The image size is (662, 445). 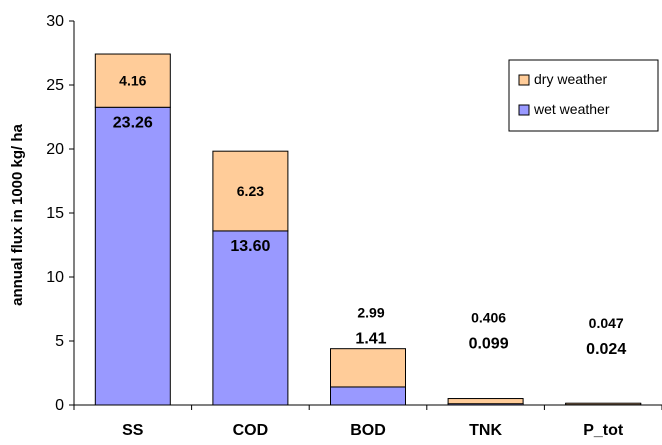 I want to click on y-tick-label: 0, so click(x=59, y=405).